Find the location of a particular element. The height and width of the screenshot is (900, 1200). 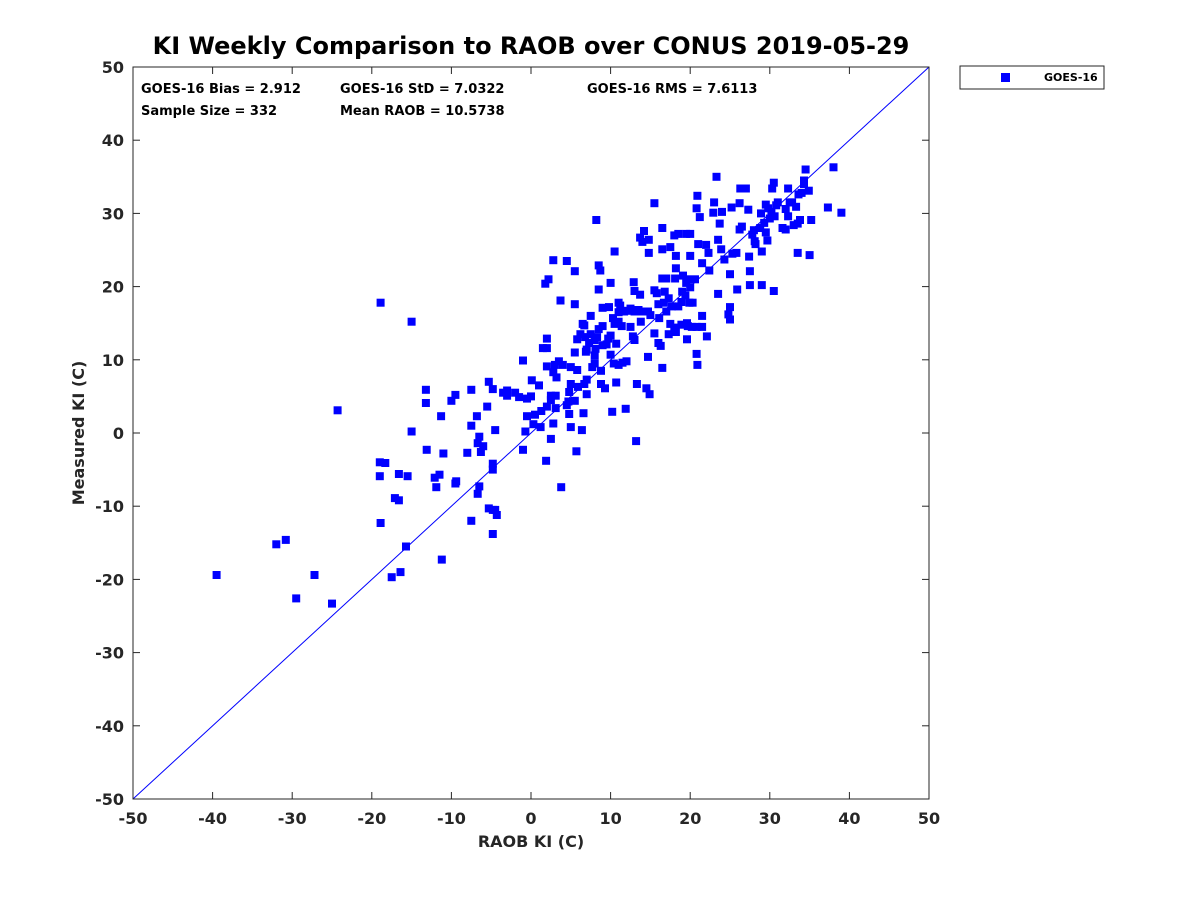

y-tick-label: -40 is located at coordinates (109, 726).